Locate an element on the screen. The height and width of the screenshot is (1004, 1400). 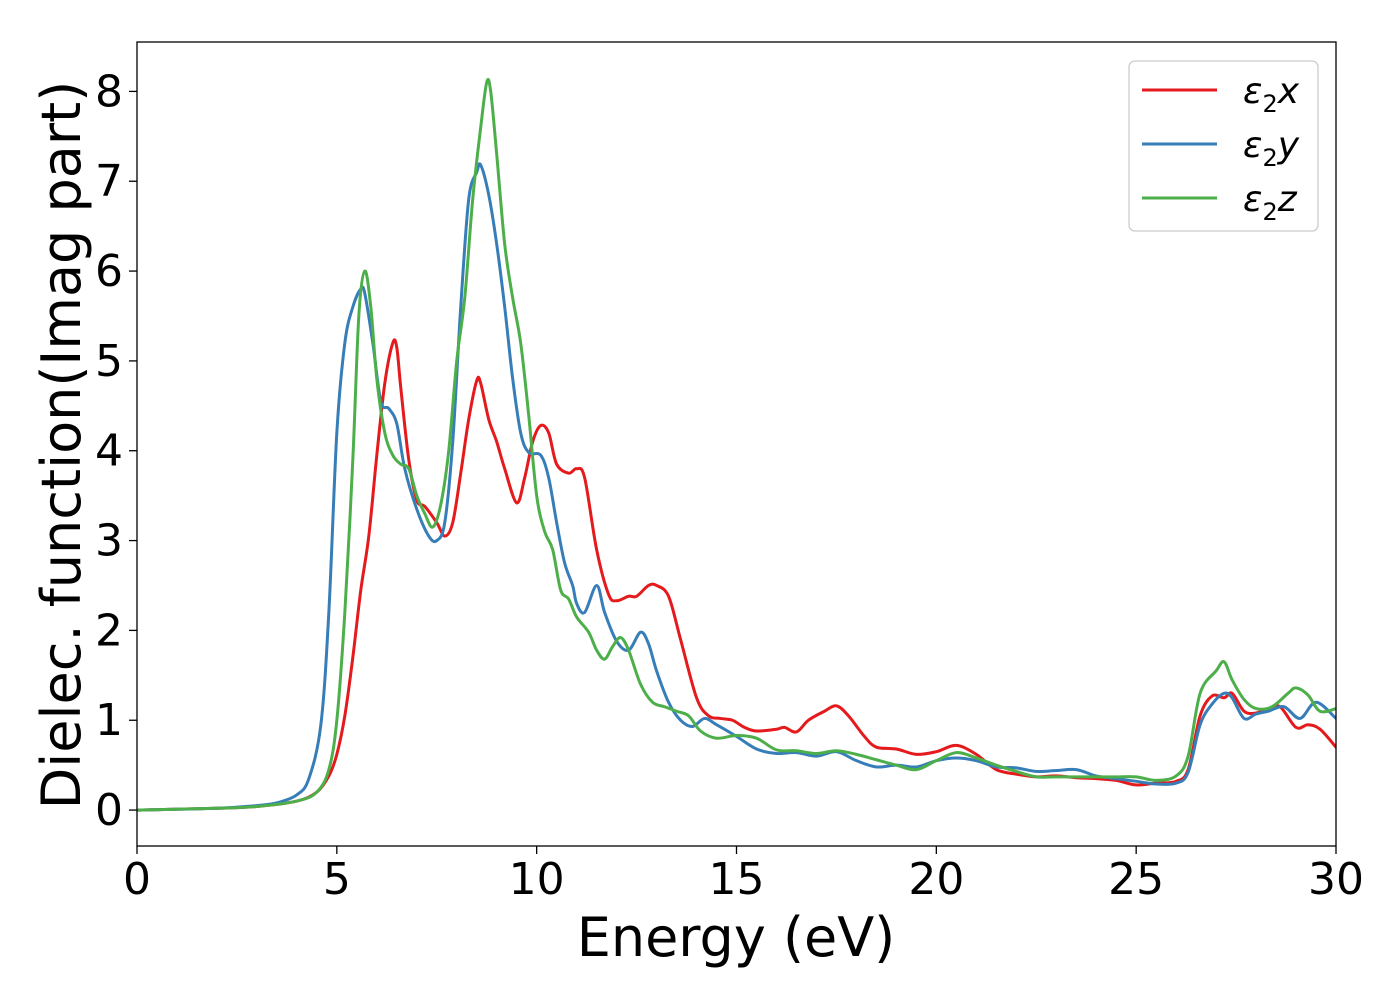
y-tick-label: 0 is located at coordinates (109, 810).